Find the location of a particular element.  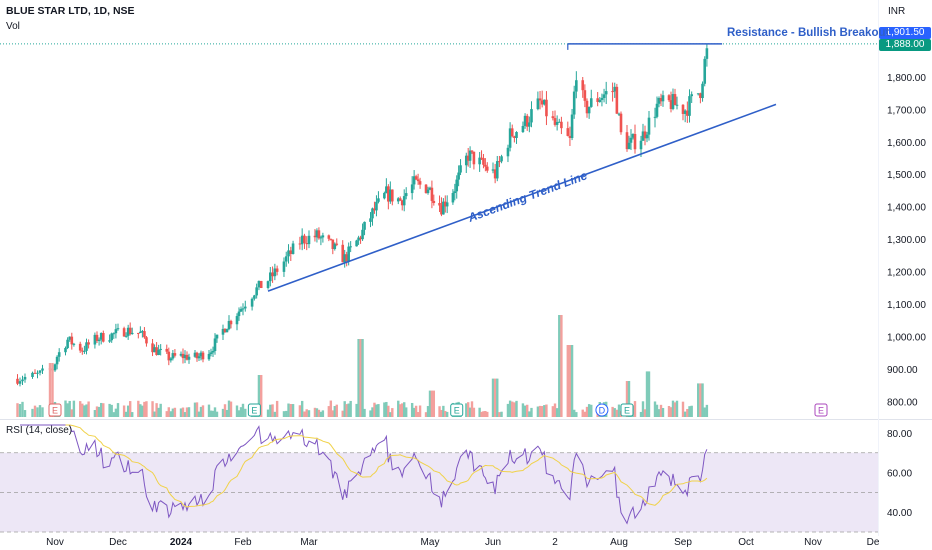

dividend-marker is located at coordinates (602, 410).